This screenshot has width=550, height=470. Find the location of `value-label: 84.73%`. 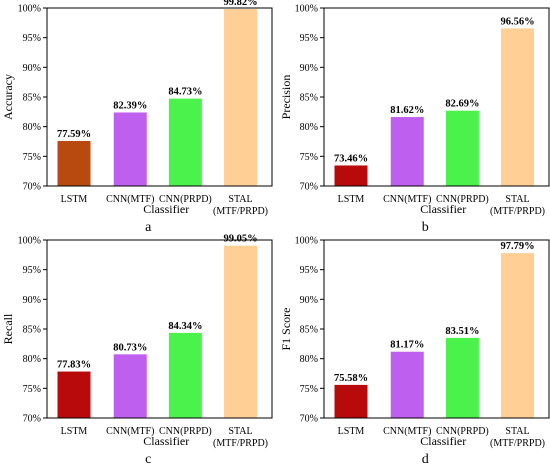

value-label: 84.73% is located at coordinates (185, 92).